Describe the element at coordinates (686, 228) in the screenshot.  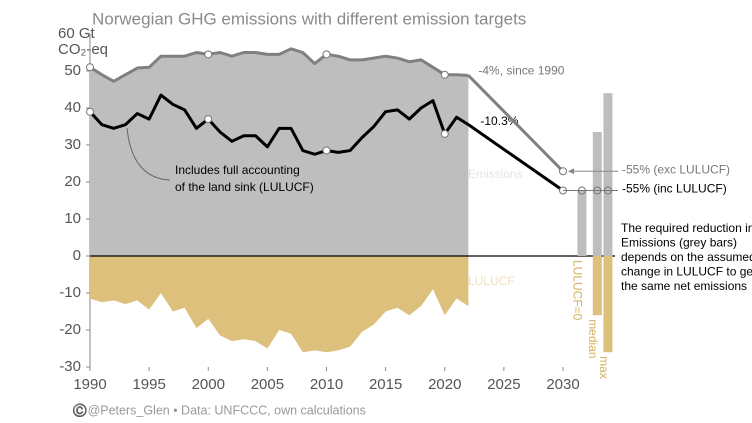
I see `note: The required reduction in` at that location.